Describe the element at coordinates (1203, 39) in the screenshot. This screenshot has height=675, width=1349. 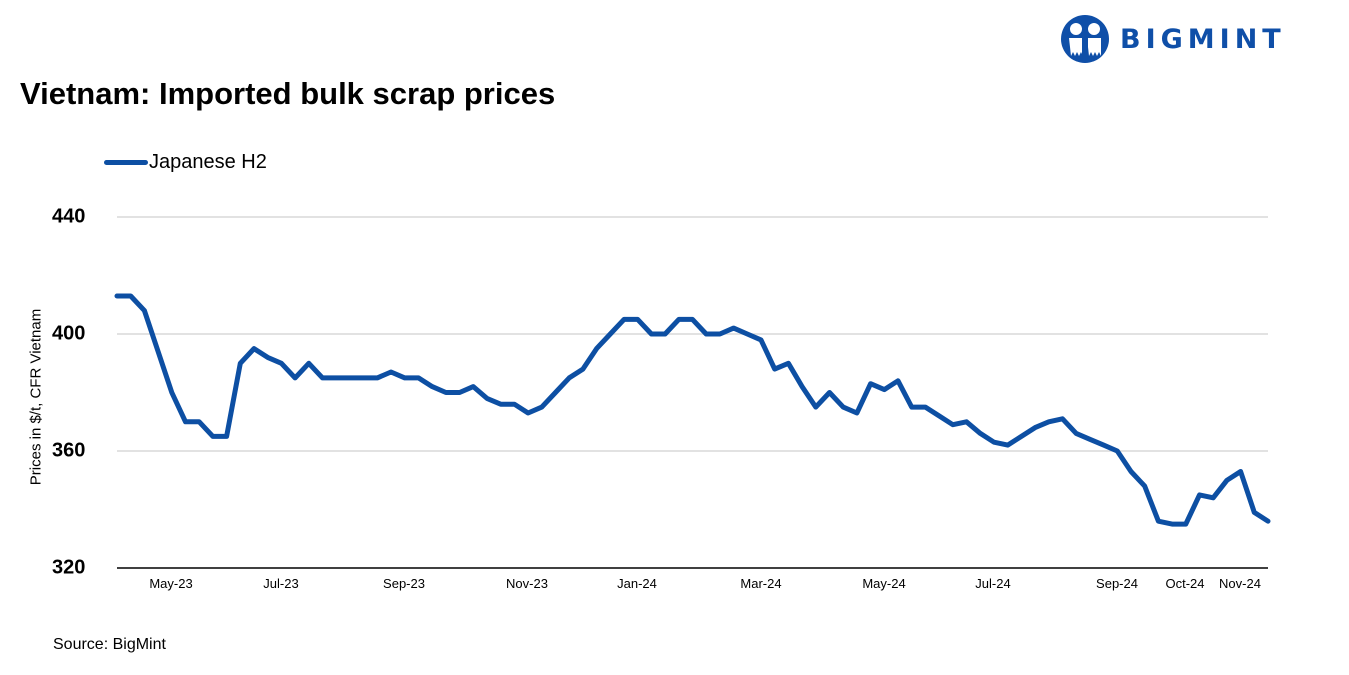
I see `brand-name: BIGMINT` at that location.